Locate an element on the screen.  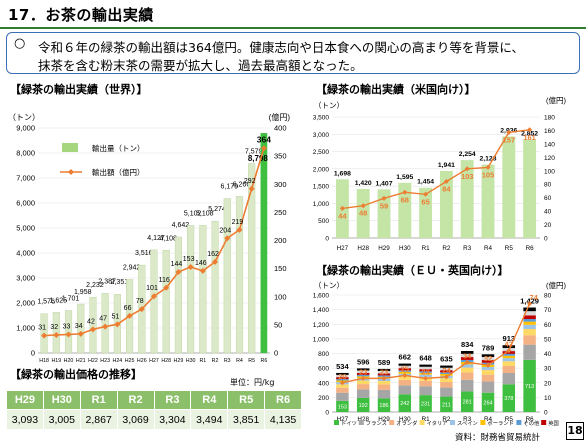
world-xtick: H26 is located at coordinates (142, 361).